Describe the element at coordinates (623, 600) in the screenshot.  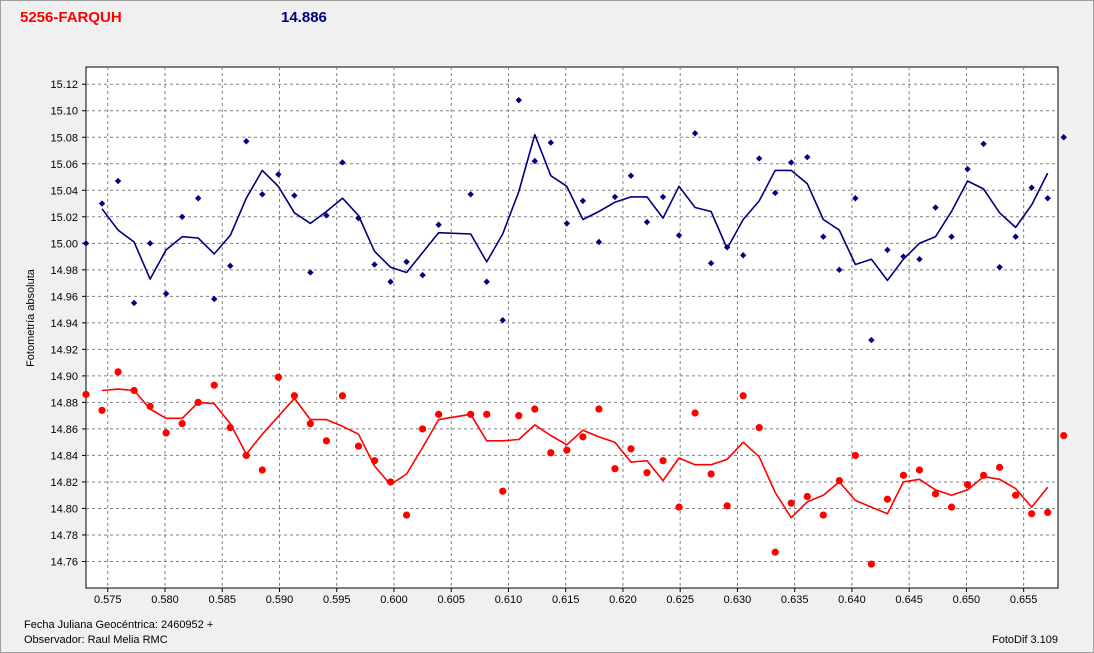
I see `x-tick-label: 0.620` at that location.